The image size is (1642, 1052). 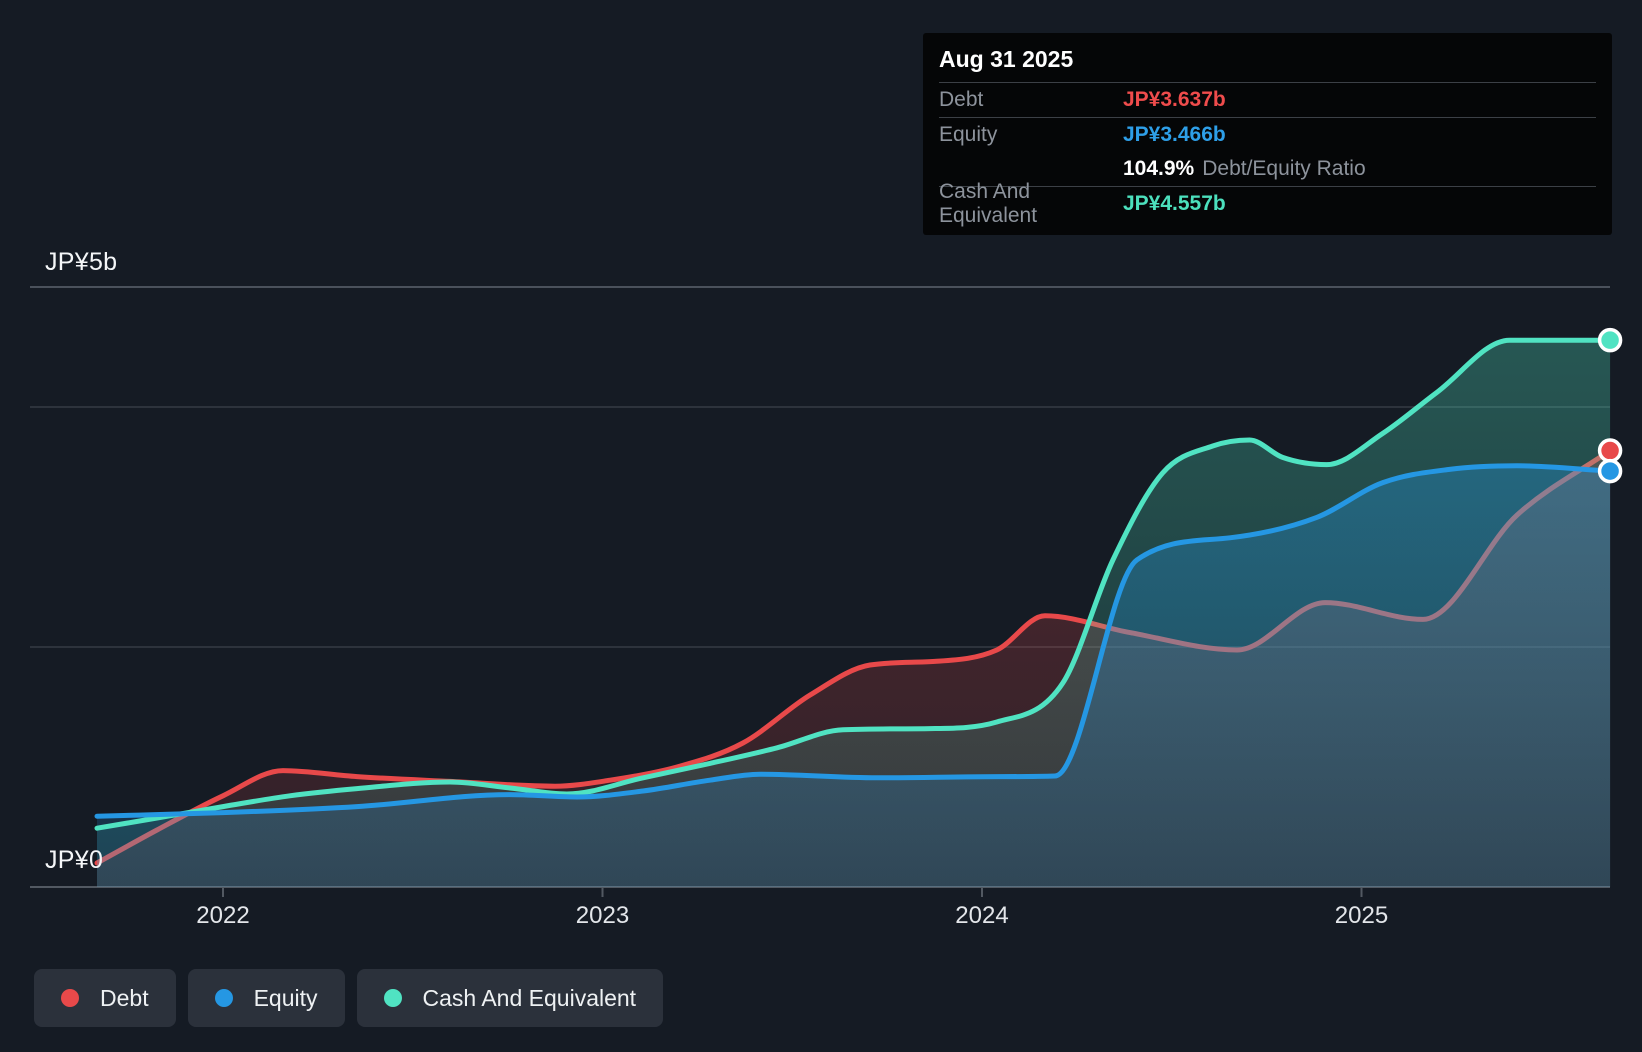 I want to click on tooltip-row-ratio: 104.9% Debt/Equity Ratio, so click(x=1267, y=169).